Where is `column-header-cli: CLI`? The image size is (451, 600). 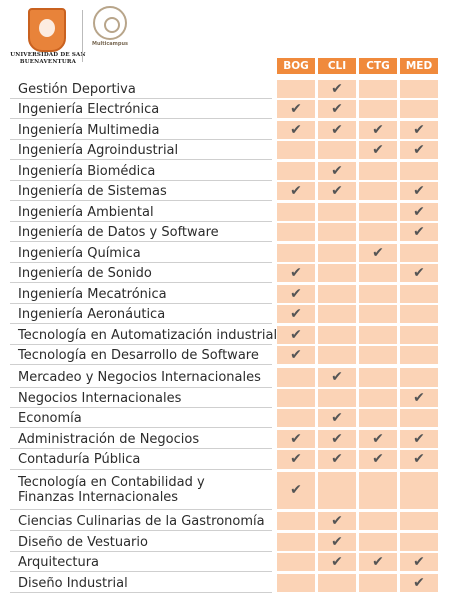
column-header-cli: CLI is located at coordinates (337, 66).